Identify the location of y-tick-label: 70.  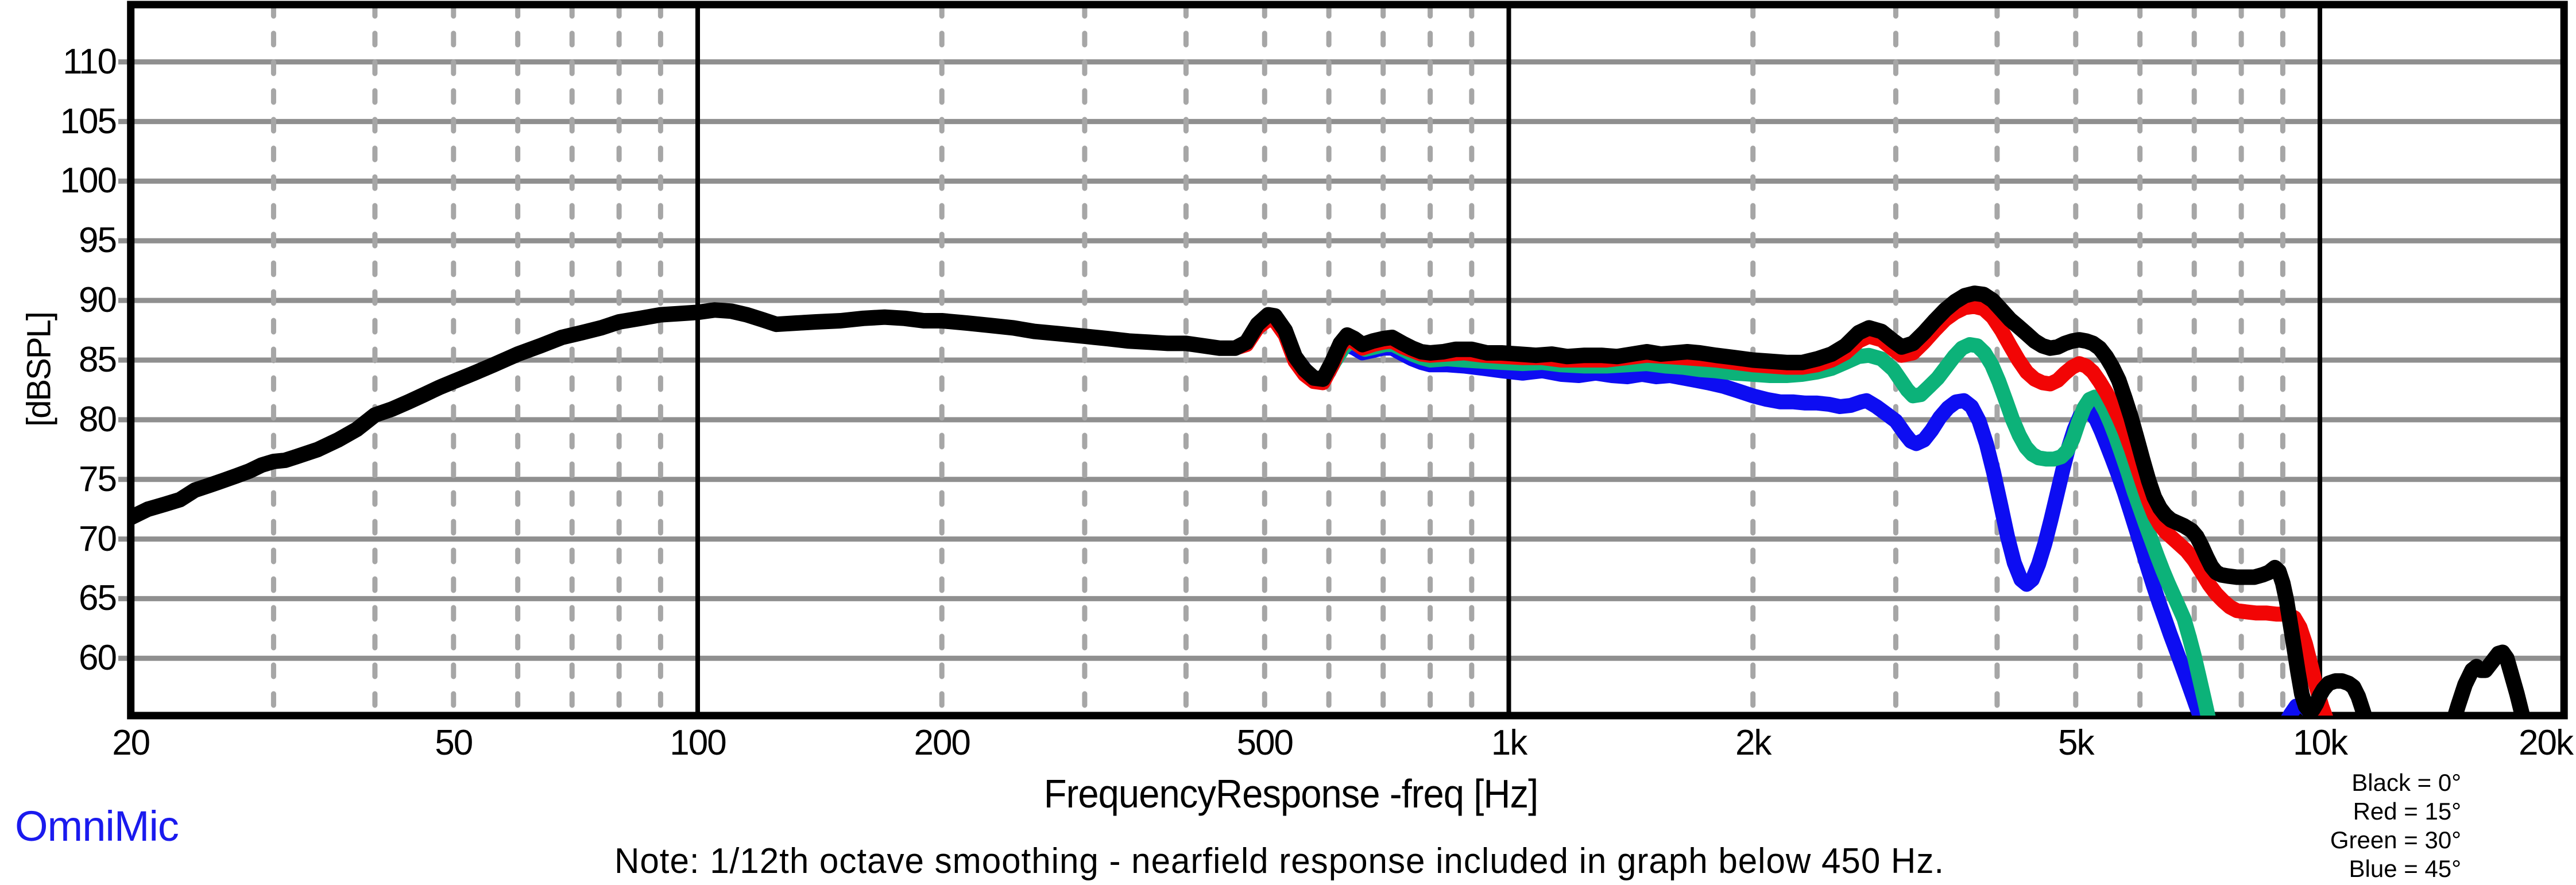
(98, 539).